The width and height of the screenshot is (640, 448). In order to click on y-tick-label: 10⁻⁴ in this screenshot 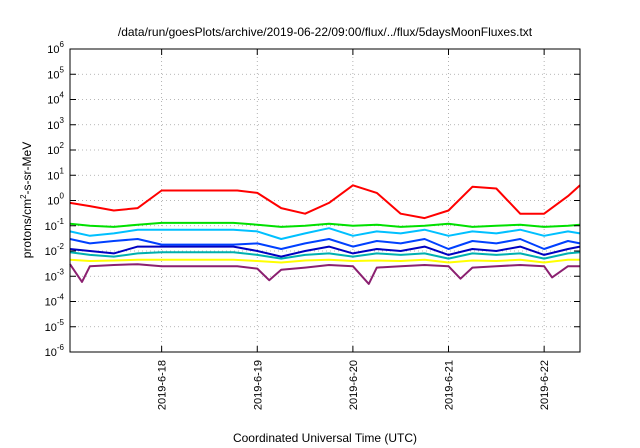, I will do `click(55, 301)`.